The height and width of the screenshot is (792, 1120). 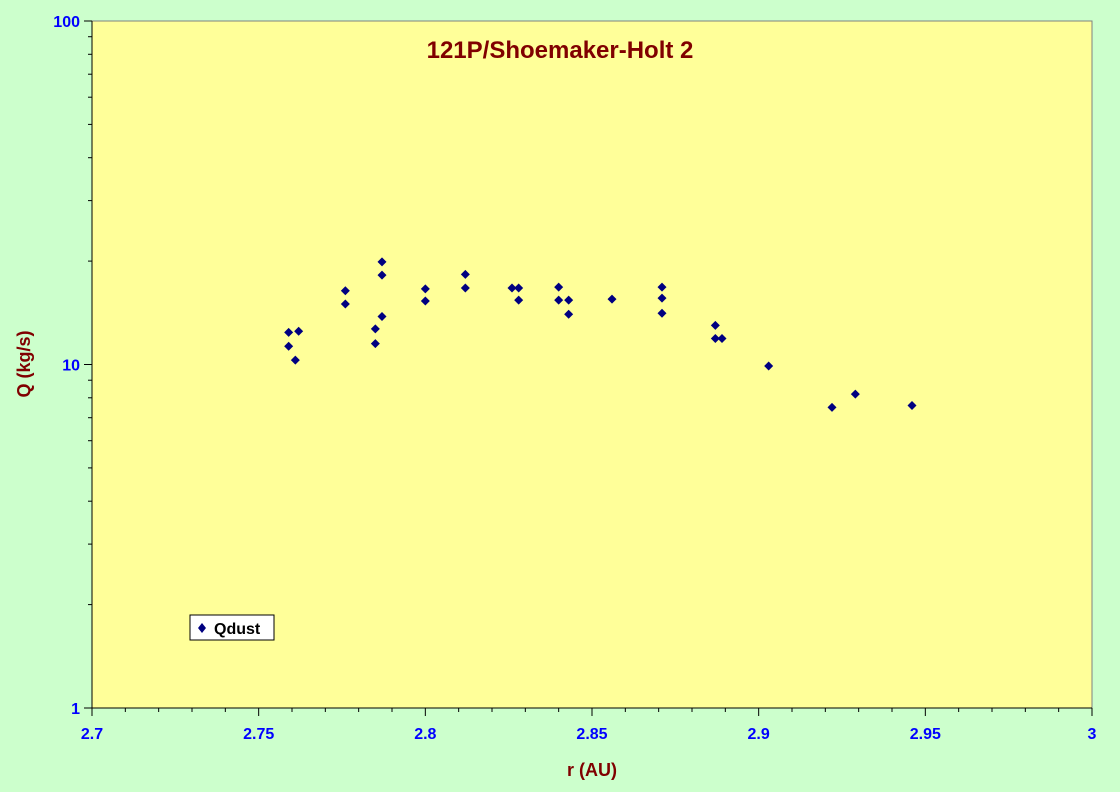 What do you see at coordinates (600, 334) in the screenshot?
I see `data-points` at bounding box center [600, 334].